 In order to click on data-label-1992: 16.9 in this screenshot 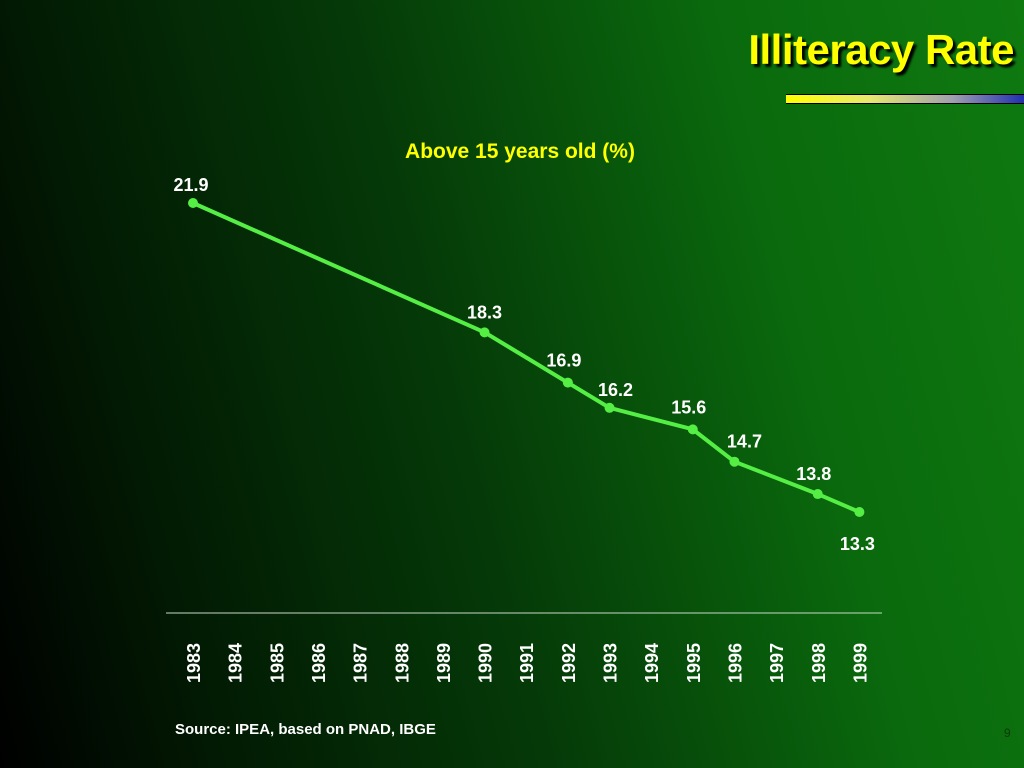, I will do `click(563, 361)`.